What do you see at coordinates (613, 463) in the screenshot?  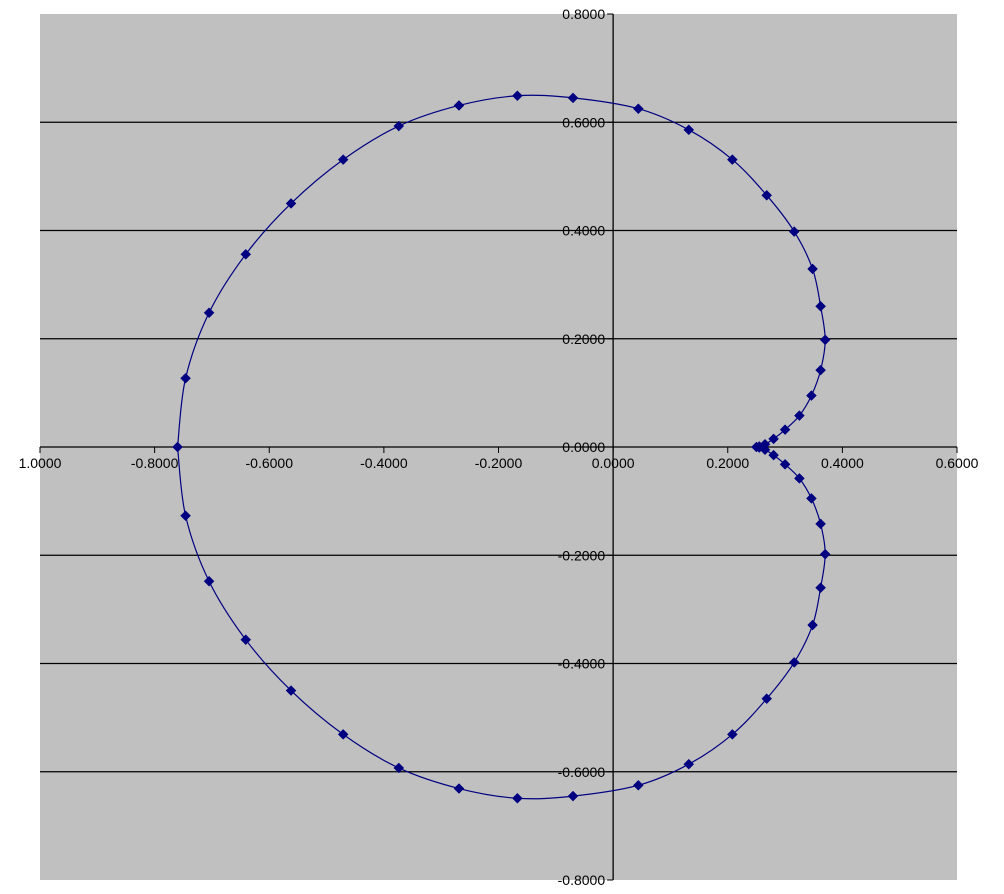 I see `x-tick-label: 0.0000` at bounding box center [613, 463].